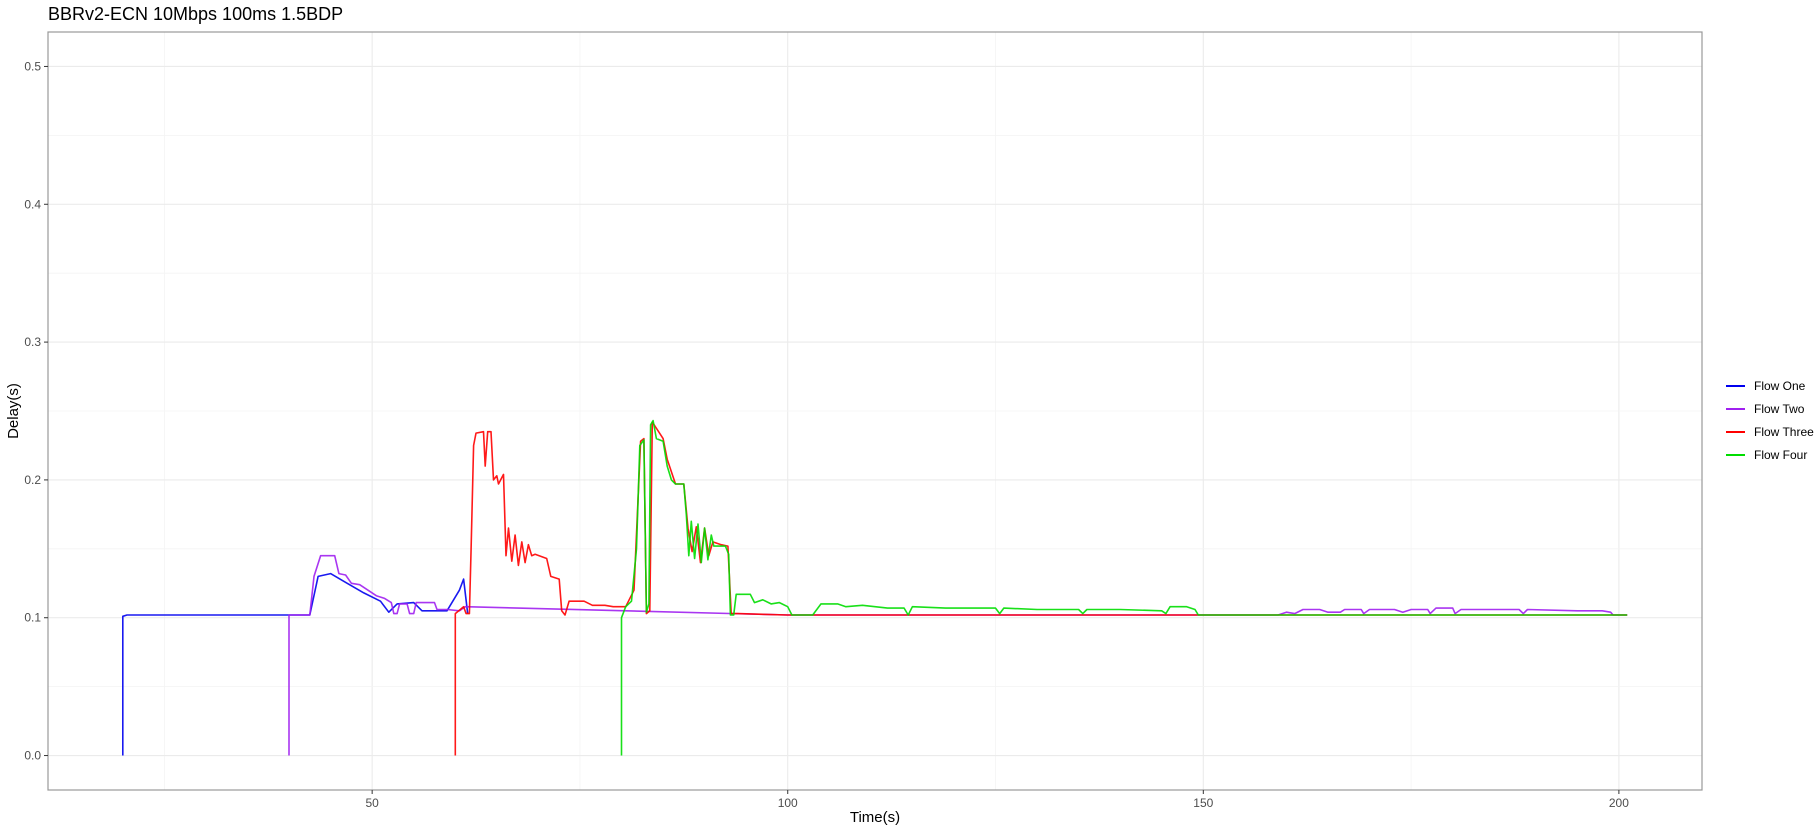  What do you see at coordinates (36, 411) in the screenshot?
I see `y-axis-ticks: 0.0 0.1 0.2 0.3 0.4 0.5` at bounding box center [36, 411].